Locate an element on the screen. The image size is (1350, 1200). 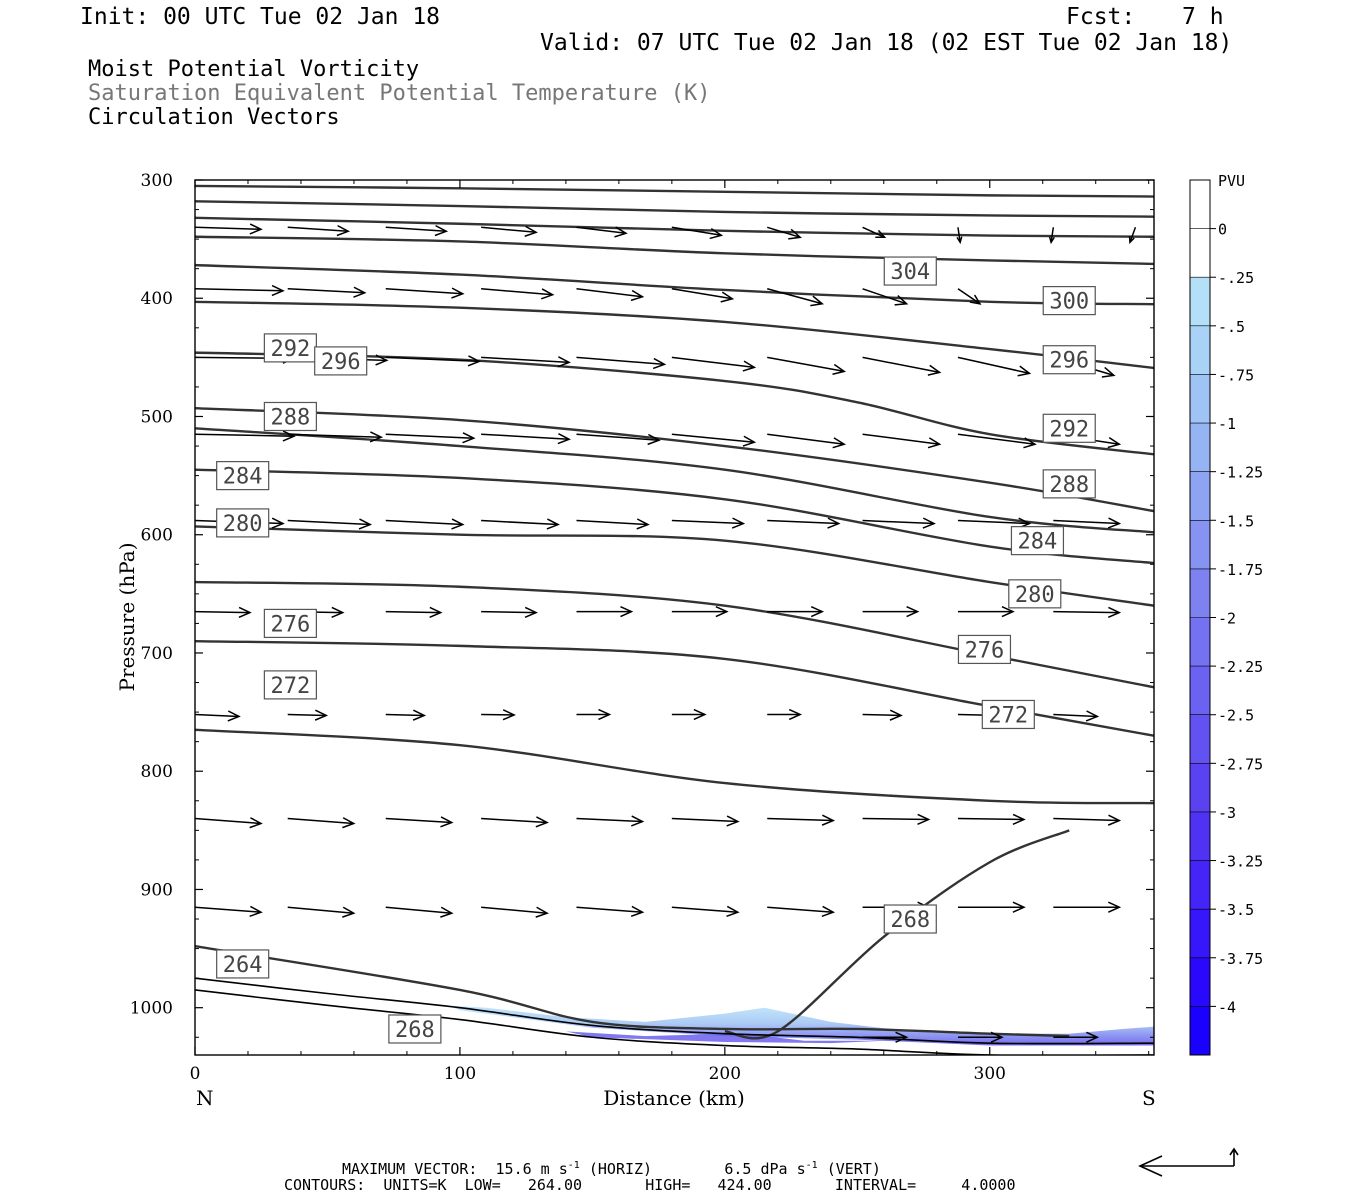
colorbar-label-5: -1.25 is located at coordinates (1240, 473).